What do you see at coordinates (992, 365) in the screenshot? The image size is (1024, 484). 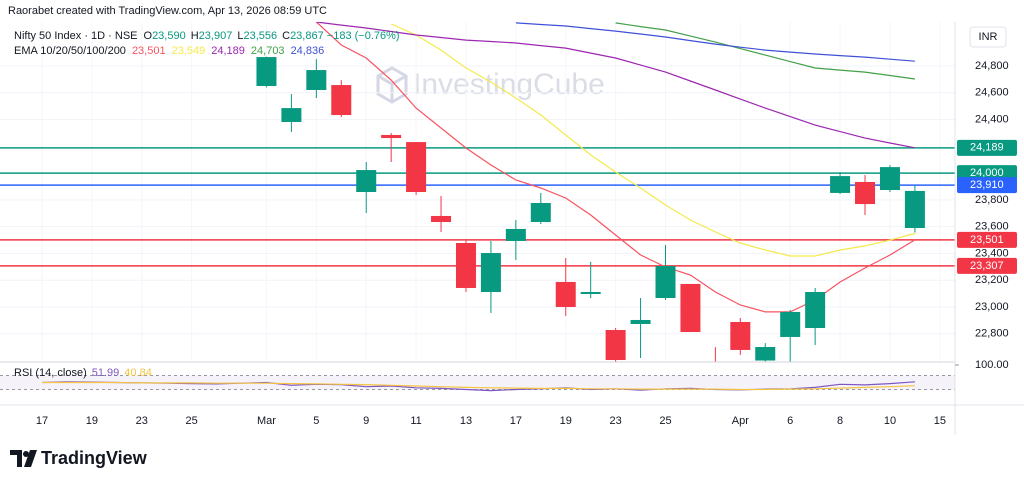 I see `rsi-tick-label: 100.00` at bounding box center [992, 365].